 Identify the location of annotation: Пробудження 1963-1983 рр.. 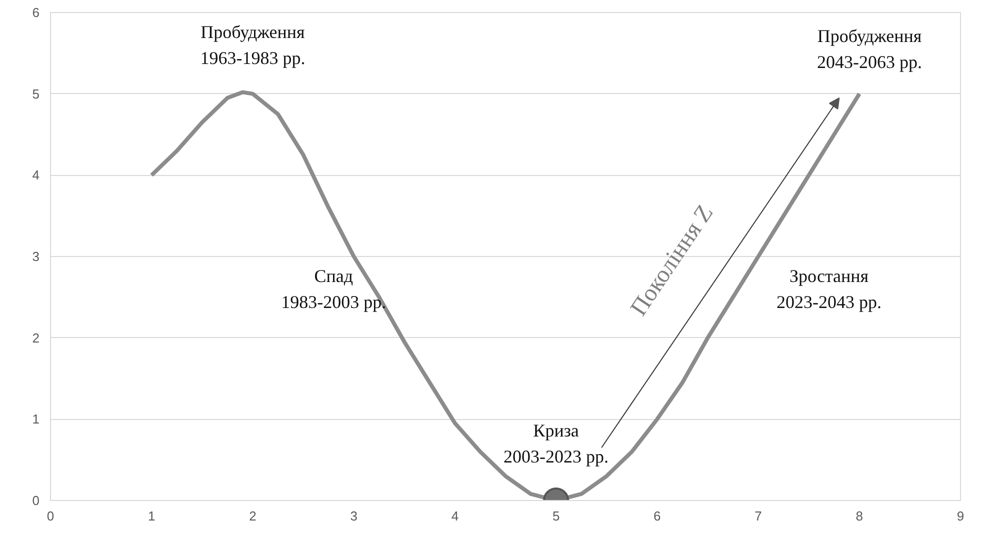
(253, 45).